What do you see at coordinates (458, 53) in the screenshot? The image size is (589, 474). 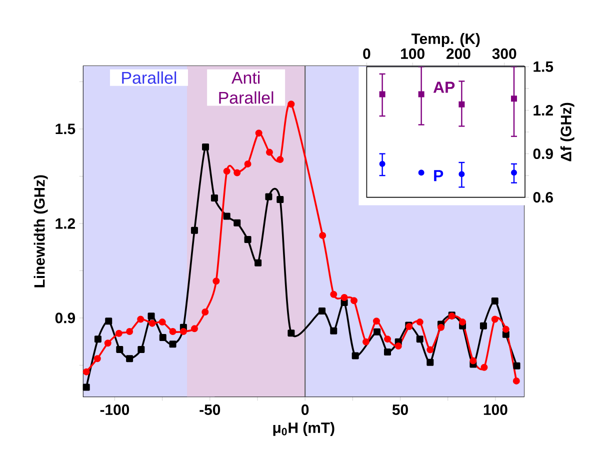 I see `x-tick-label: 200` at bounding box center [458, 53].